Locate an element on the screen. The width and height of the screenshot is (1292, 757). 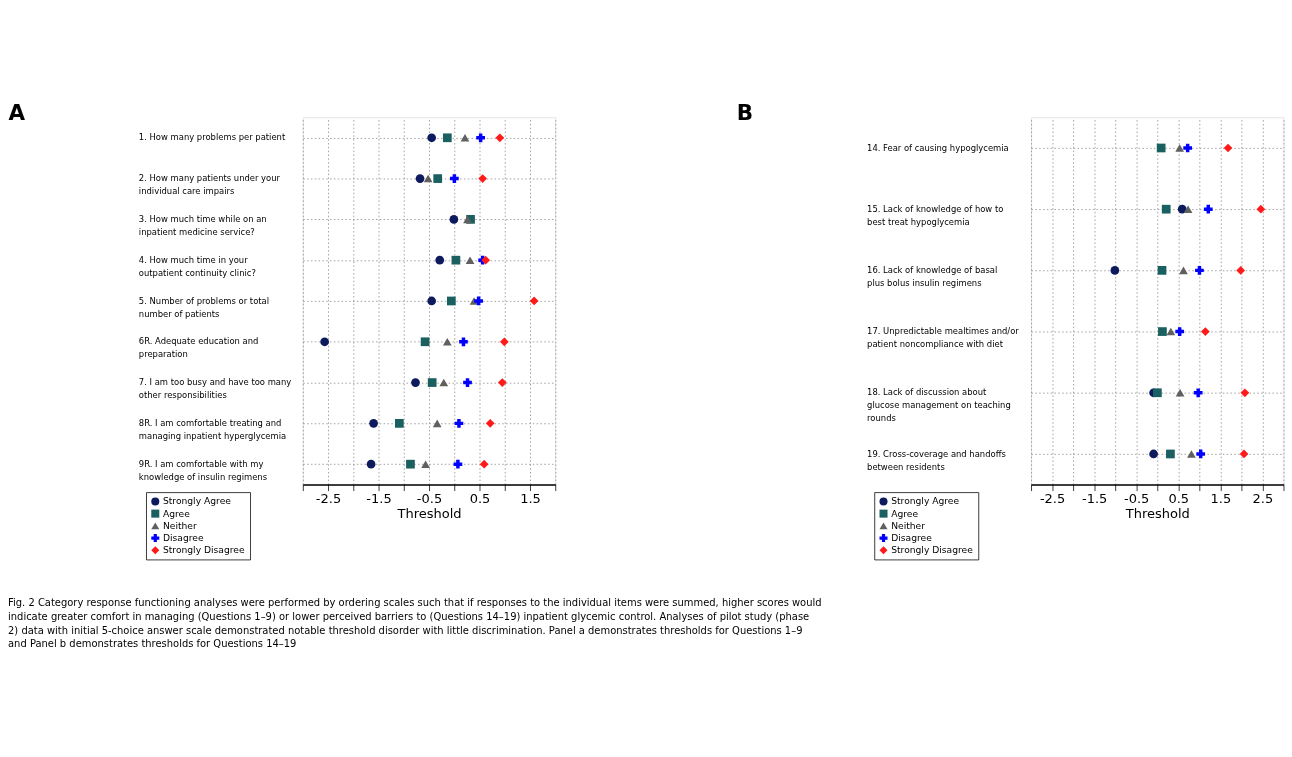
y-tick-label: 9R. I am comfortable with my knowledge of insulin regimens is located at coordinates (203, 470).